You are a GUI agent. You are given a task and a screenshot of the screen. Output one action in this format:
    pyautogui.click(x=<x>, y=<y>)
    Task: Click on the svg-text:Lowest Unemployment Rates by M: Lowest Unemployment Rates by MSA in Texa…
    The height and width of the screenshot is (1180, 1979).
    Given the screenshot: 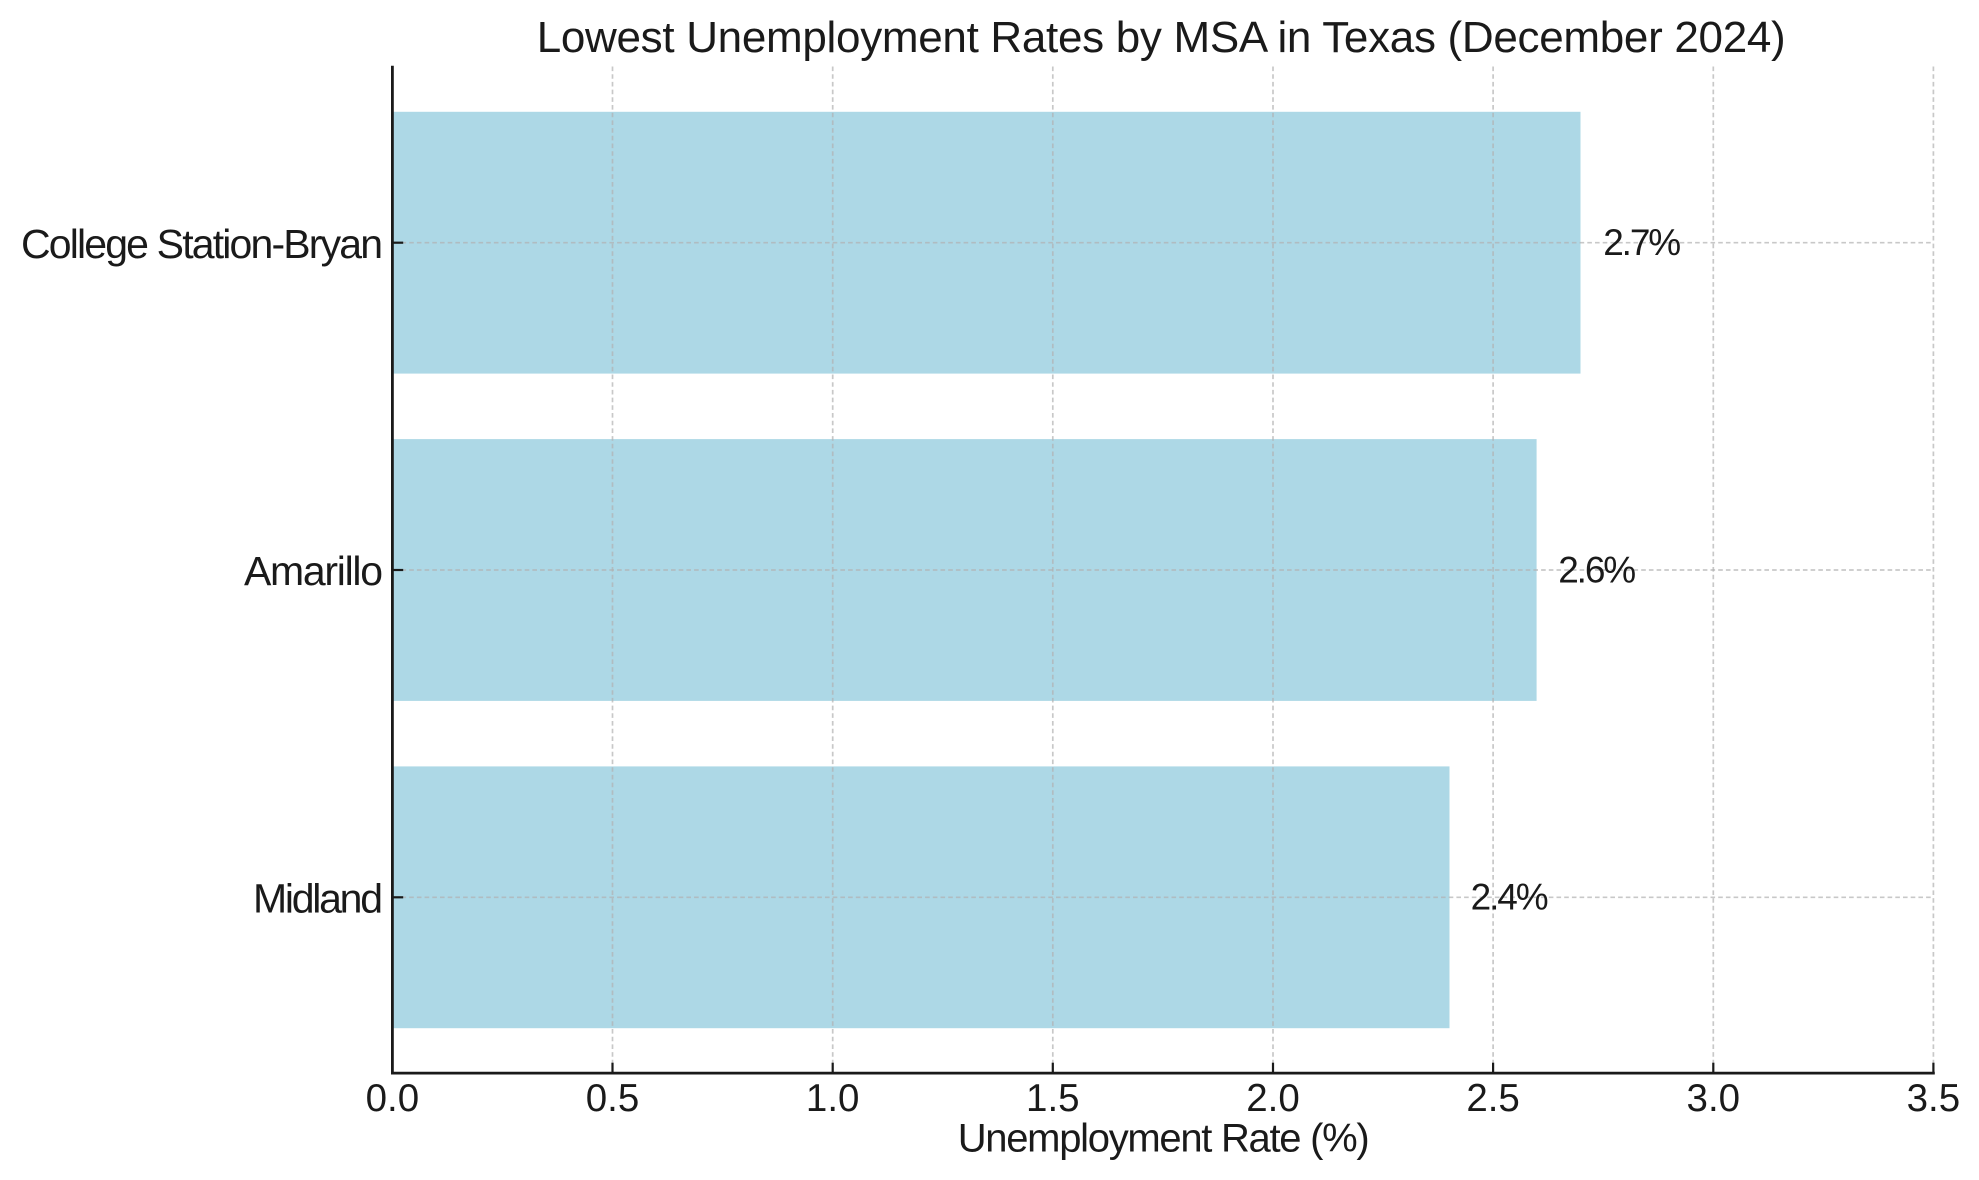 What is the action you would take?
    pyautogui.click(x=1161, y=37)
    